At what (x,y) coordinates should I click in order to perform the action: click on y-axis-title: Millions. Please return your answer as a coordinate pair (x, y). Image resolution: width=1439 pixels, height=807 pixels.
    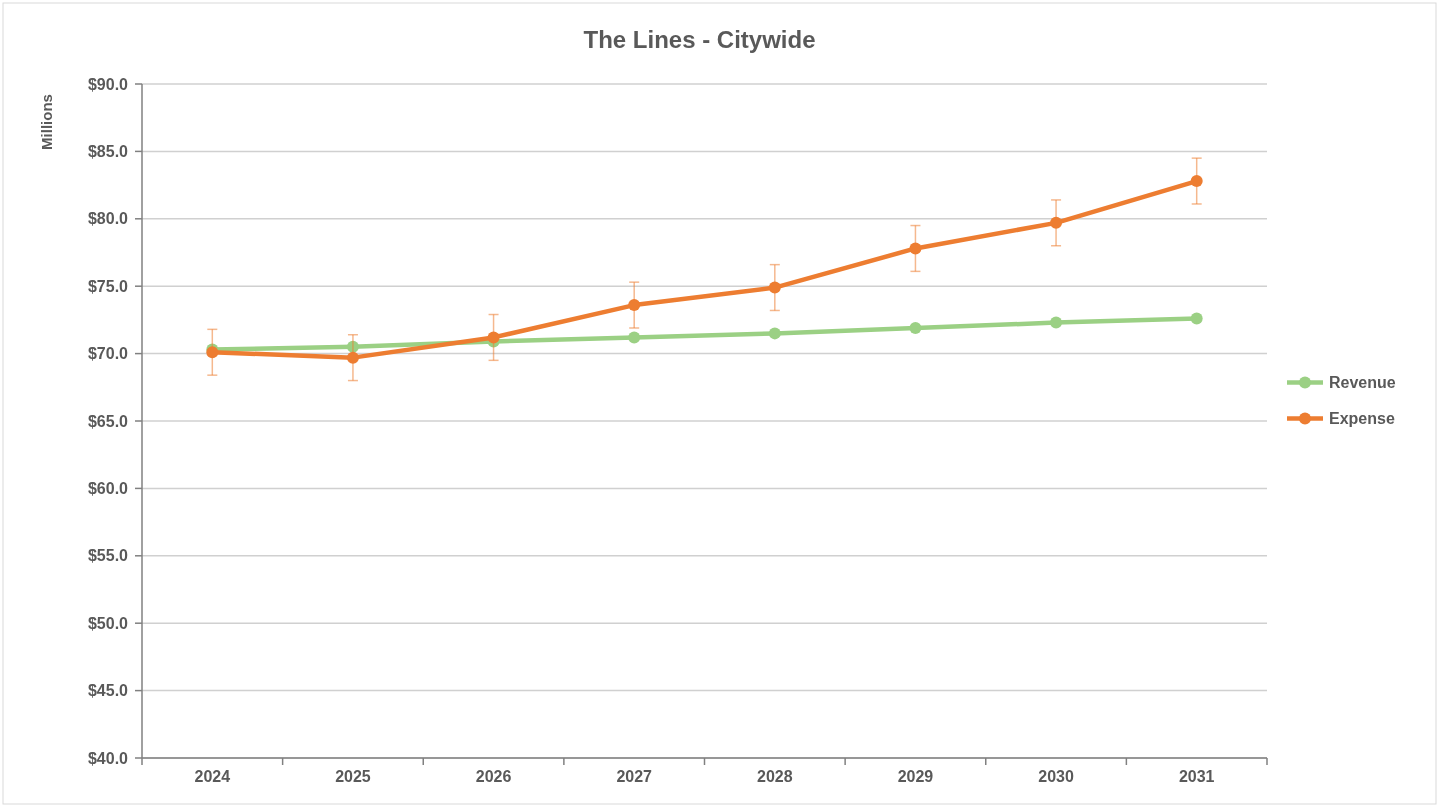
    Looking at the image, I should click on (46, 122).